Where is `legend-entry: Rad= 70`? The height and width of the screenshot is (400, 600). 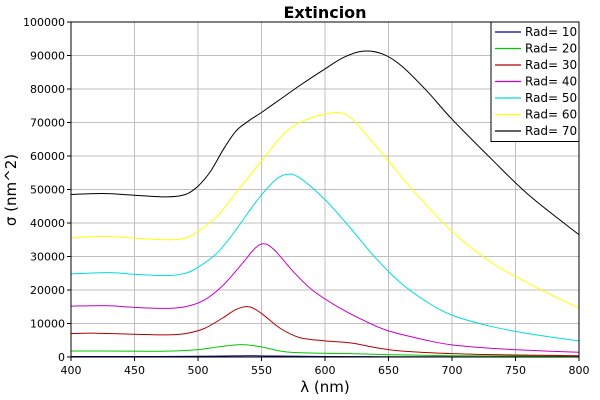
legend-entry: Rad= 70 is located at coordinates (551, 131).